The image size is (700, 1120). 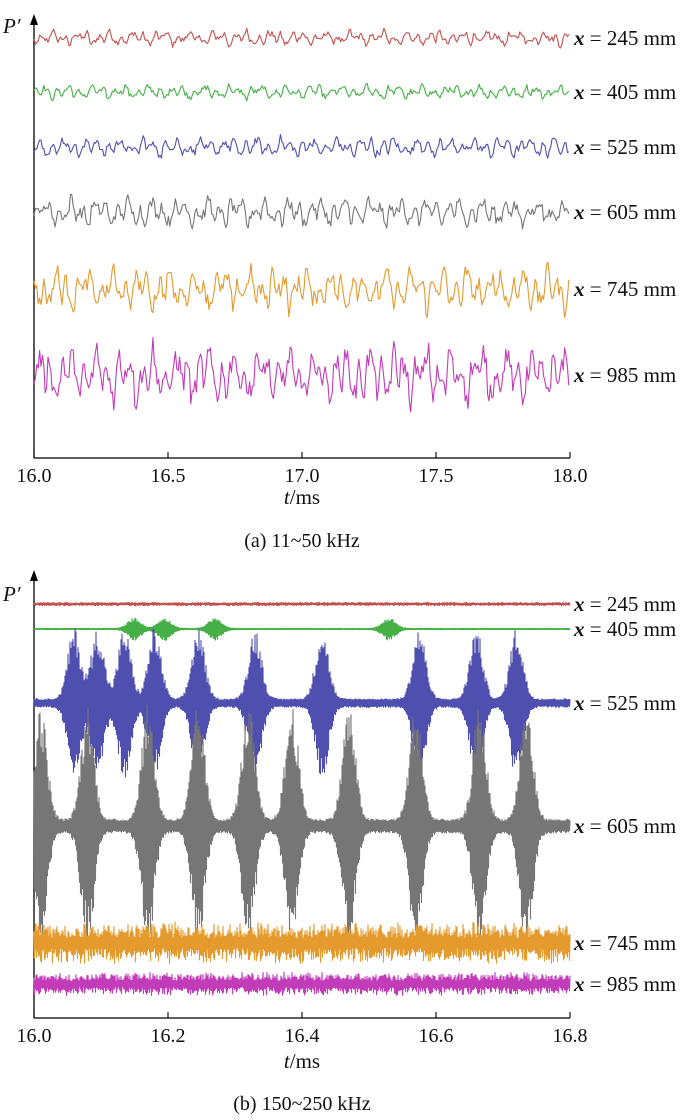 I want to click on panel-a-y-label: P′, so click(x=11, y=26).